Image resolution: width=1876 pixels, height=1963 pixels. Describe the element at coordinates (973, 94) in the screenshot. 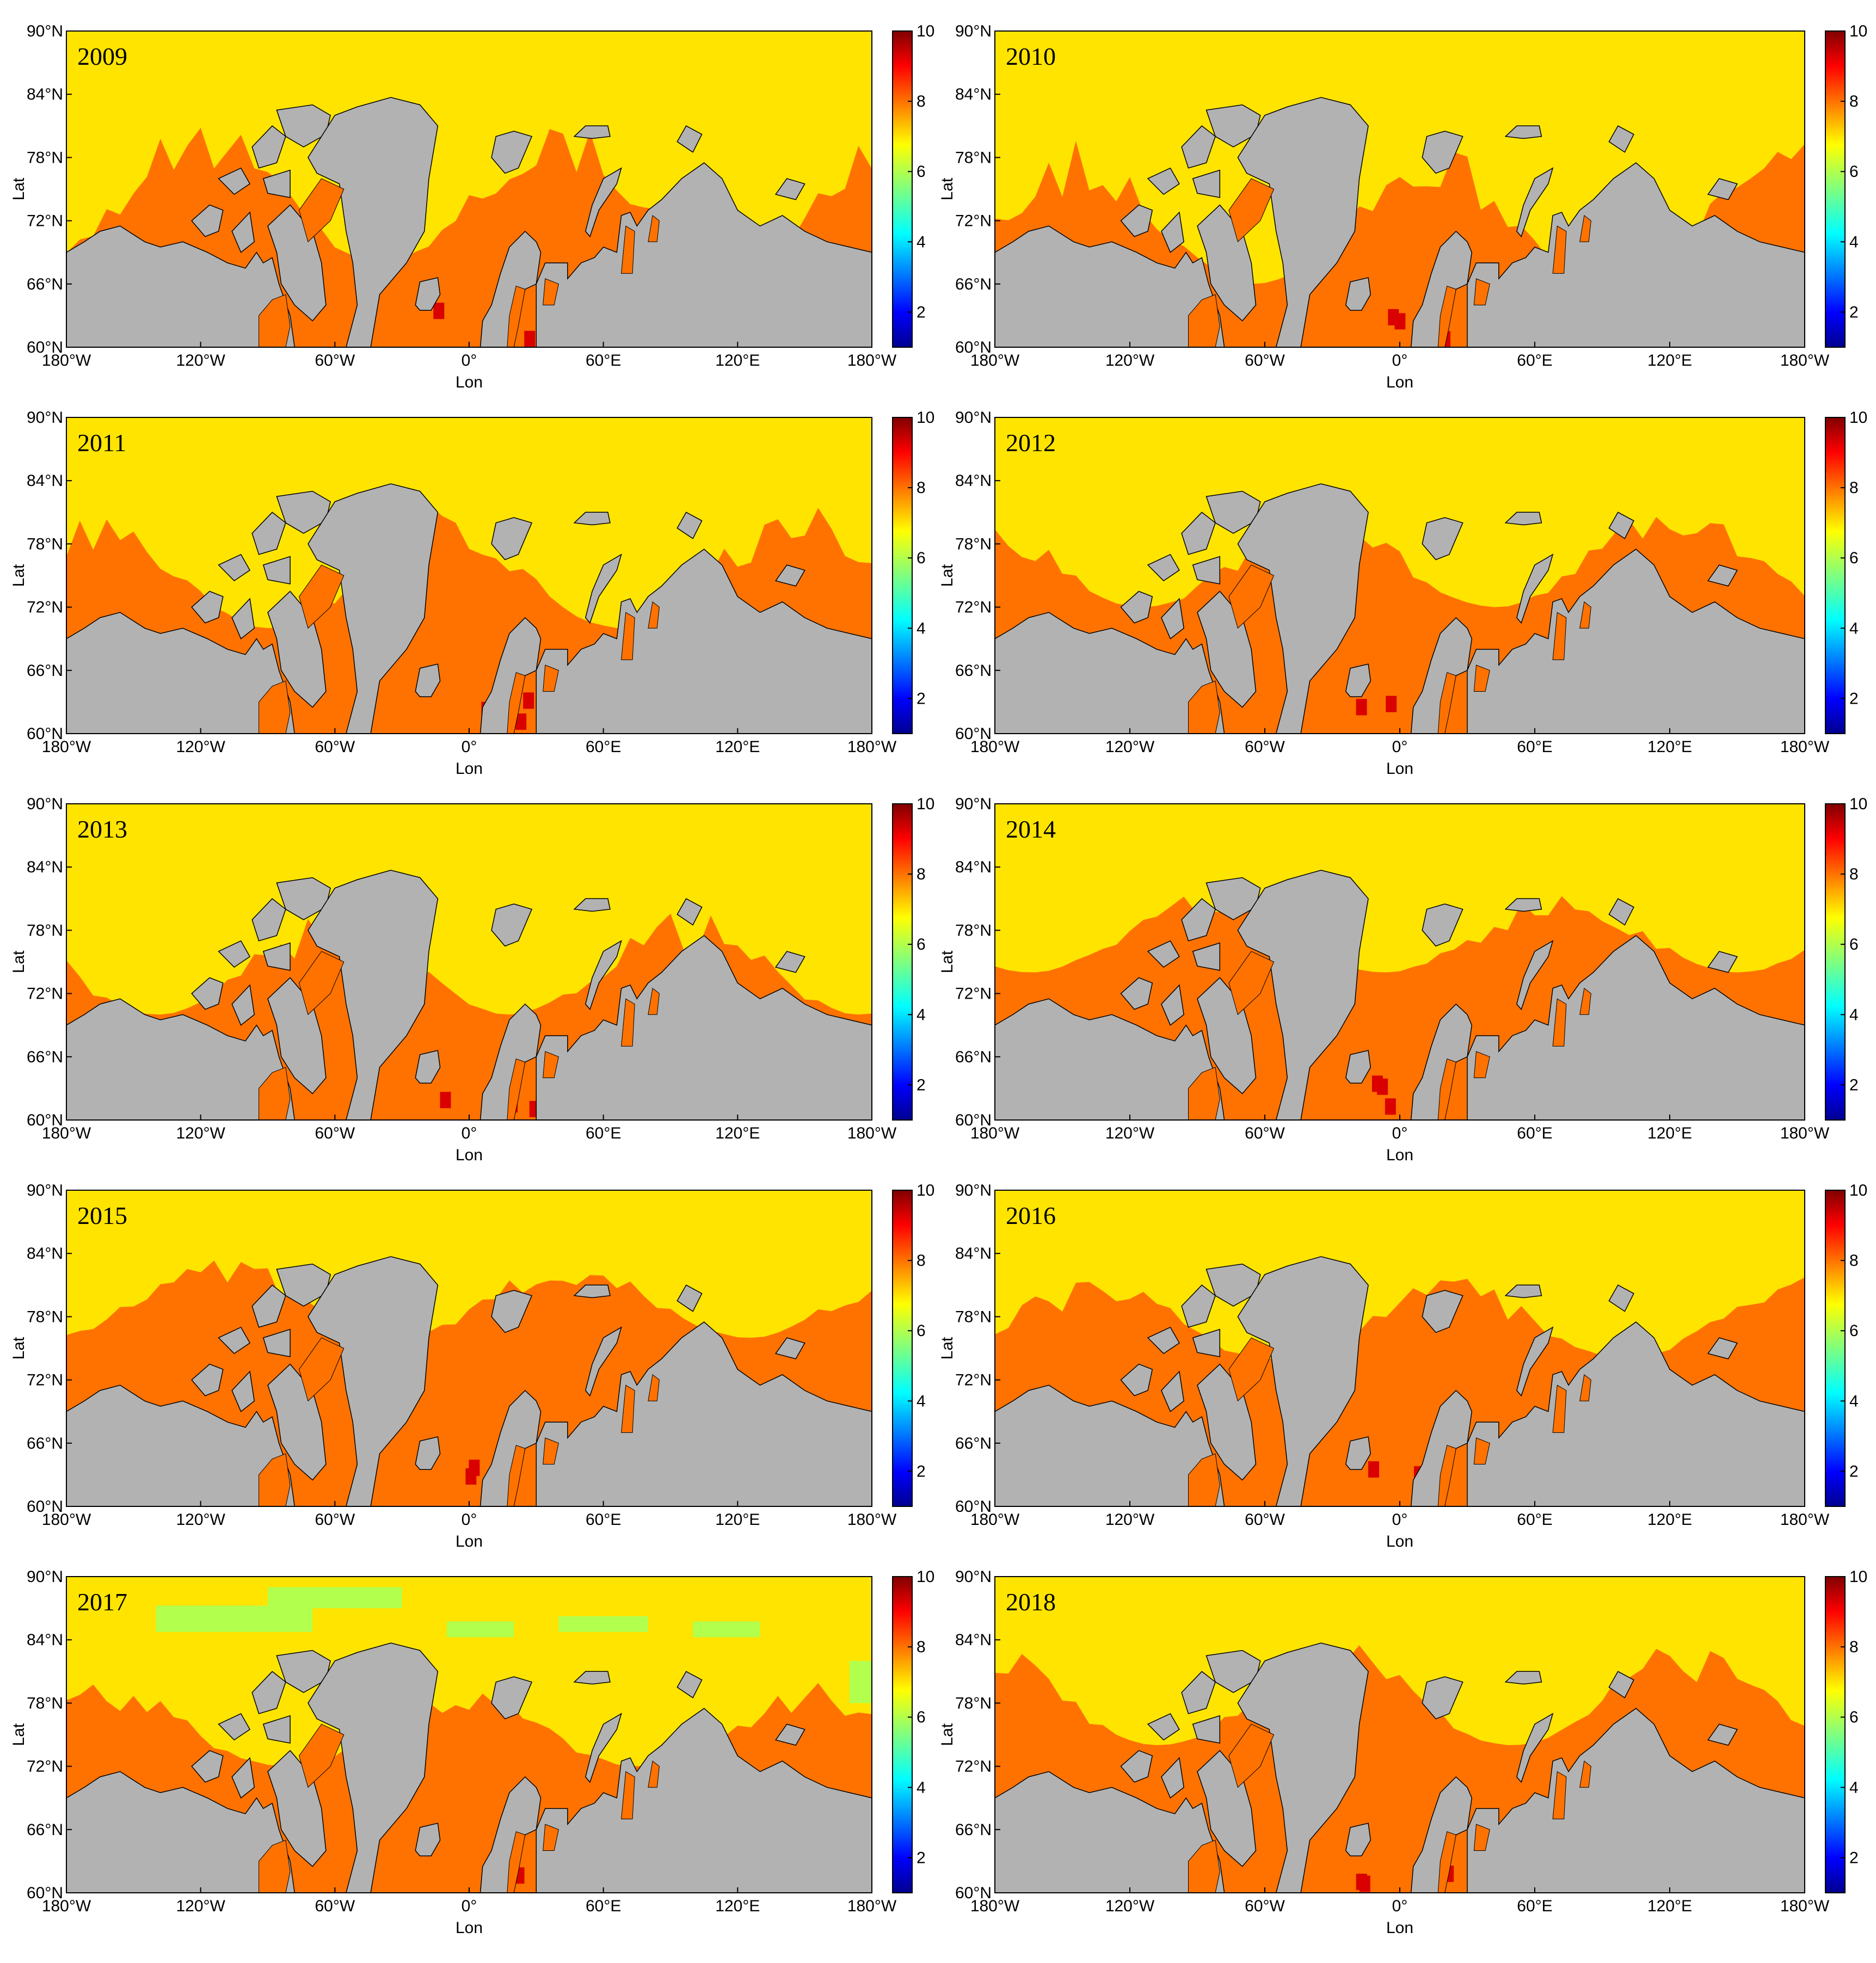

I see `y-tick-label: 84°N` at that location.